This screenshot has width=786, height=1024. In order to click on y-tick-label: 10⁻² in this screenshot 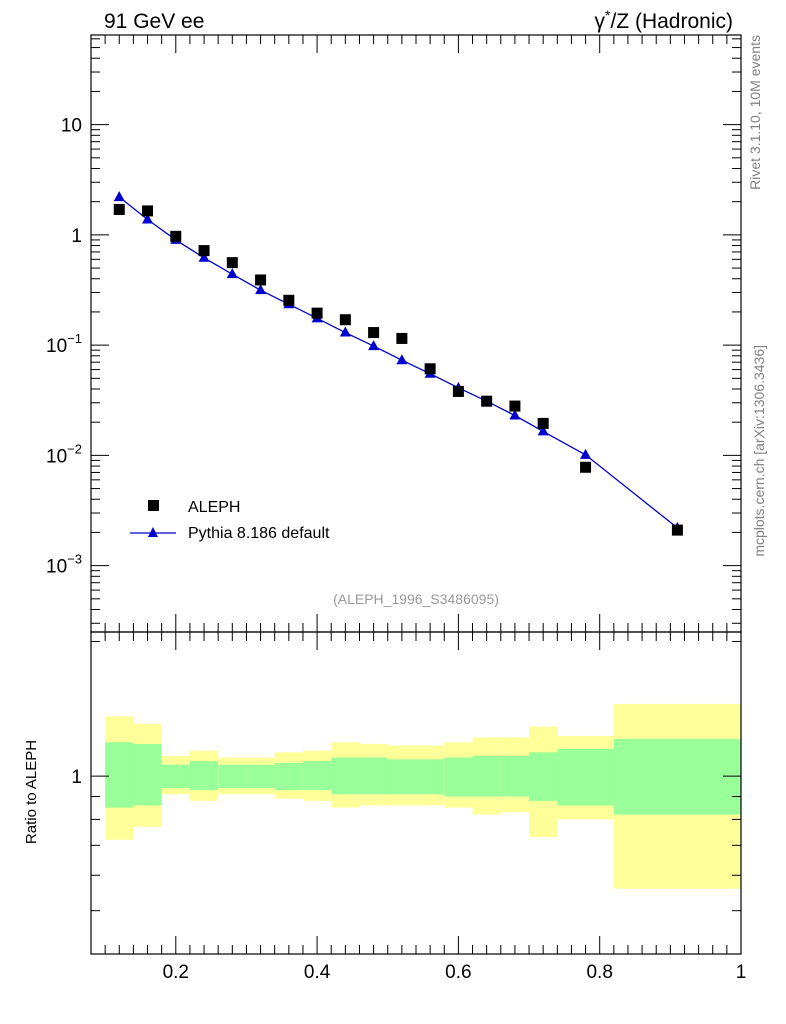, I will do `click(64, 454)`.